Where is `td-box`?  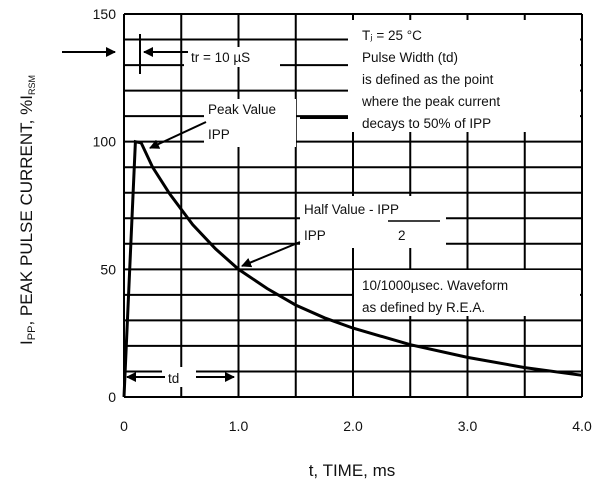
td-box is located at coordinates (179, 377).